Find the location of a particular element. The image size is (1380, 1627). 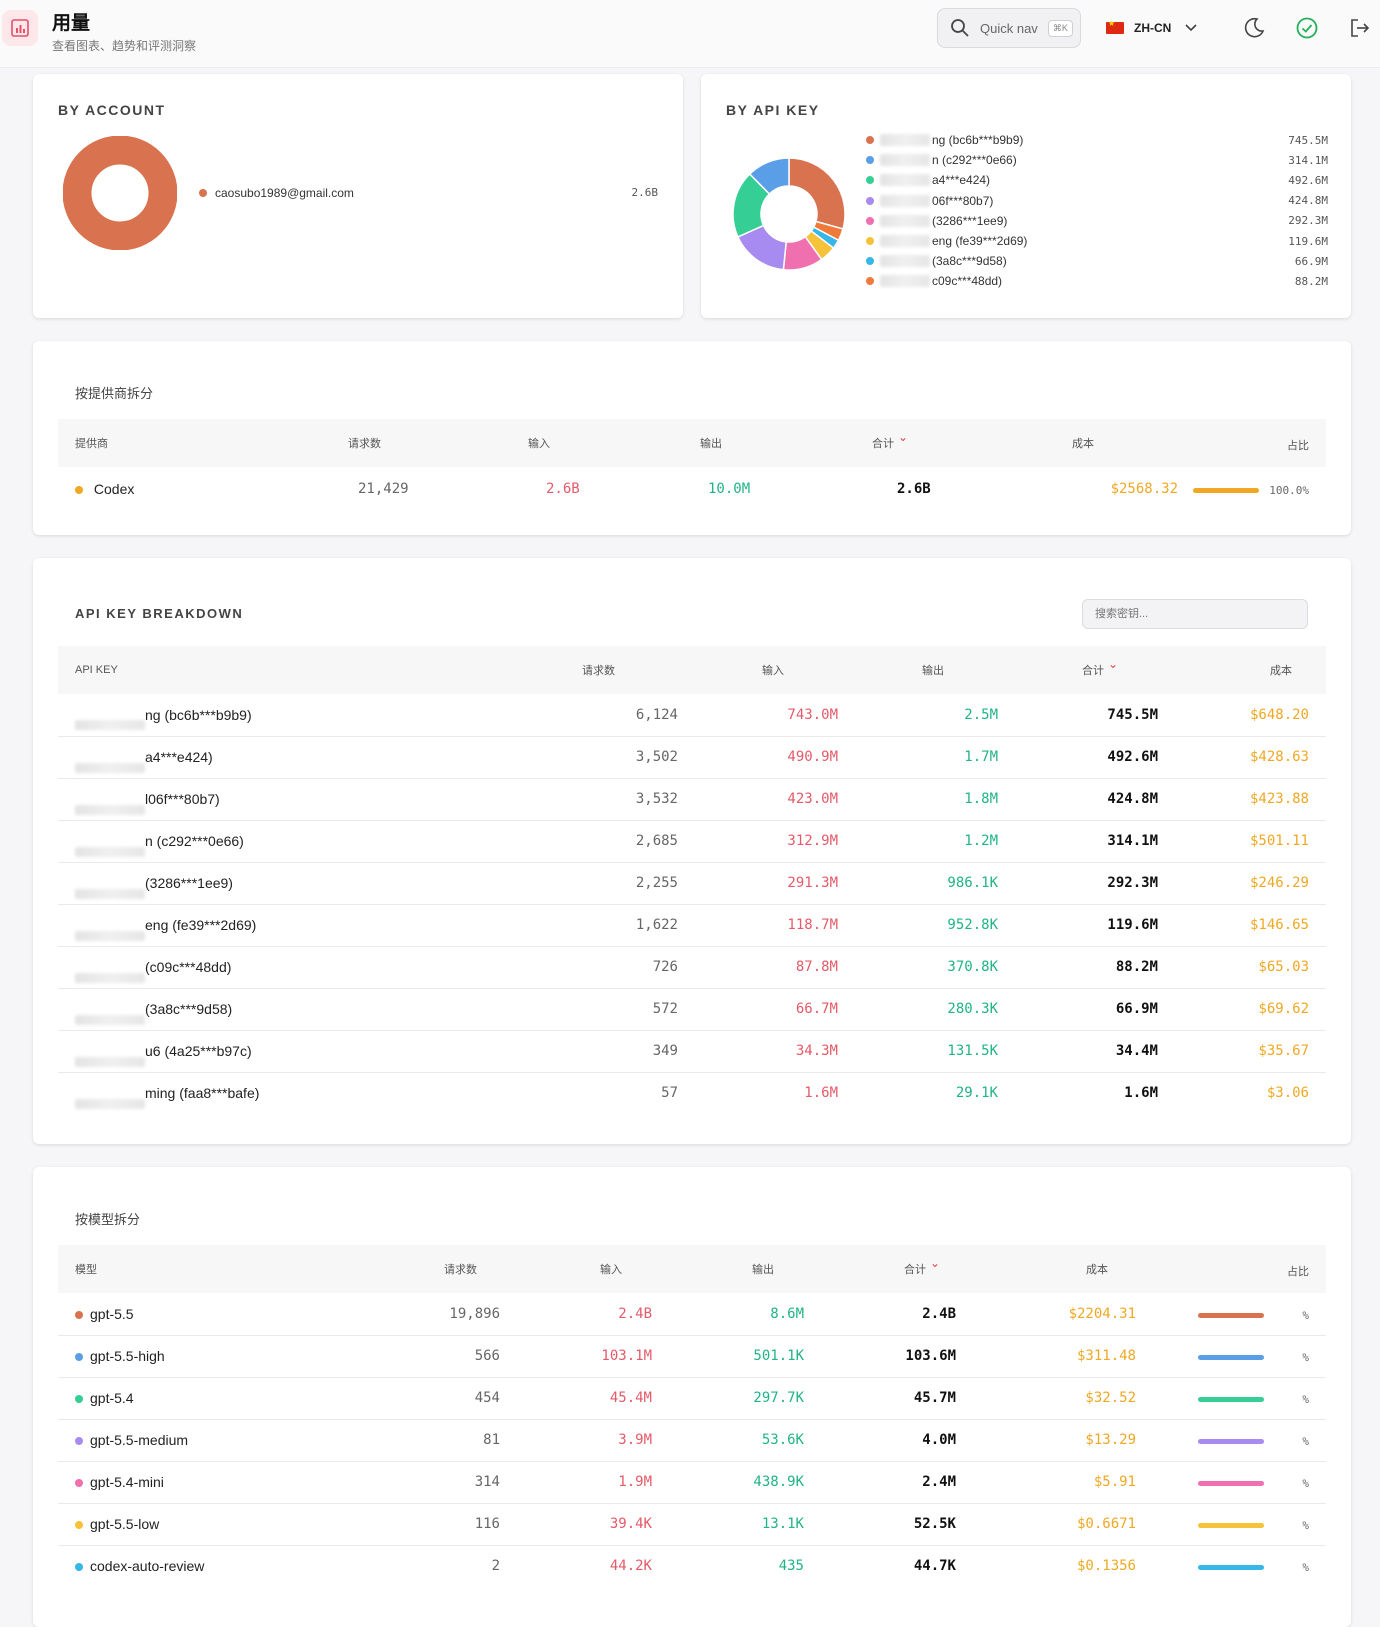

col-model: 模型 is located at coordinates (86, 1270).